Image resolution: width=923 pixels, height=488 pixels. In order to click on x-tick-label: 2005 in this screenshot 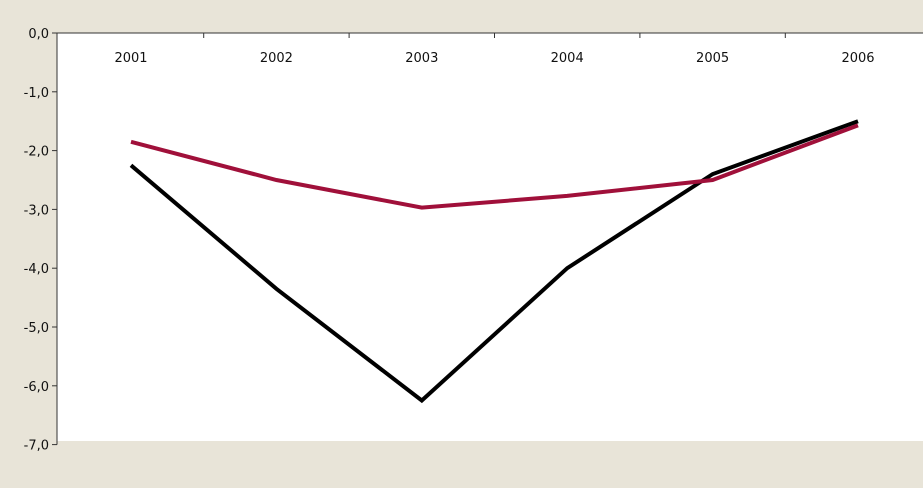, I will do `click(712, 58)`.